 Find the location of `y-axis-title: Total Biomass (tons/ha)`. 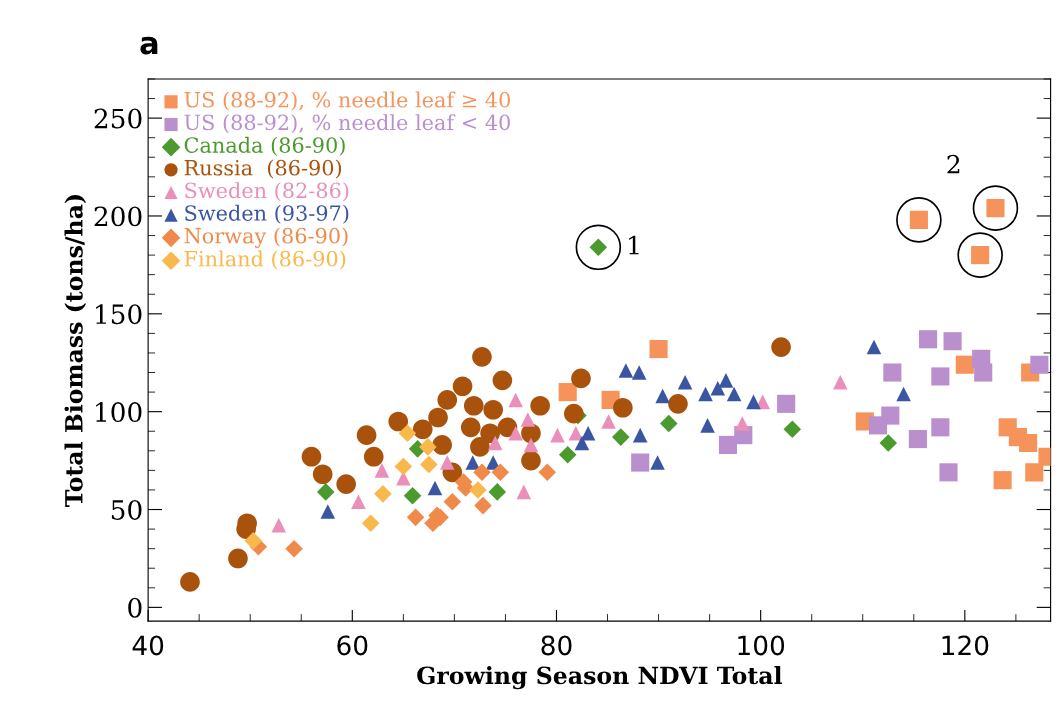

y-axis-title: Total Biomass (tons/ha) is located at coordinates (75, 351).